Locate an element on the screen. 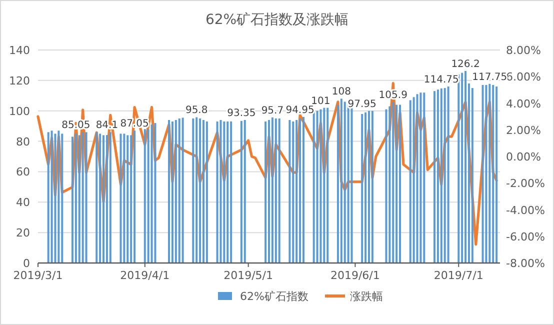  y-tick-label: 60 is located at coordinates (23, 172).